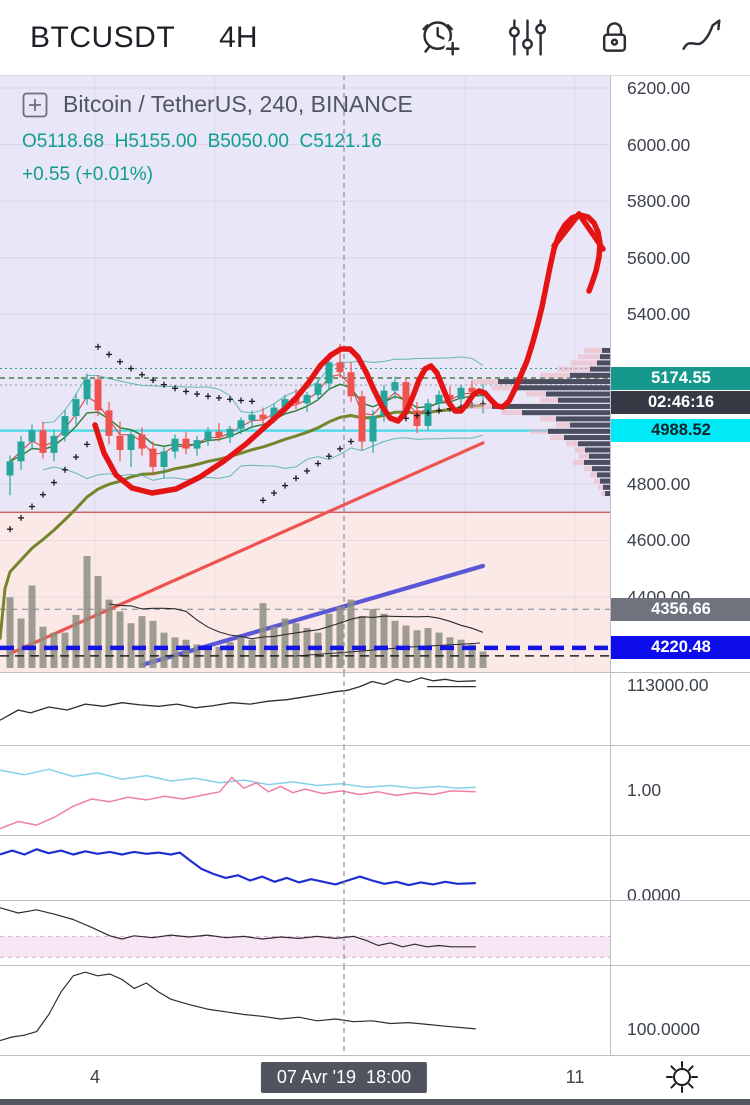 Image resolution: width=750 pixels, height=1105 pixels. I want to click on price-badge: 02:46:16, so click(680, 402).